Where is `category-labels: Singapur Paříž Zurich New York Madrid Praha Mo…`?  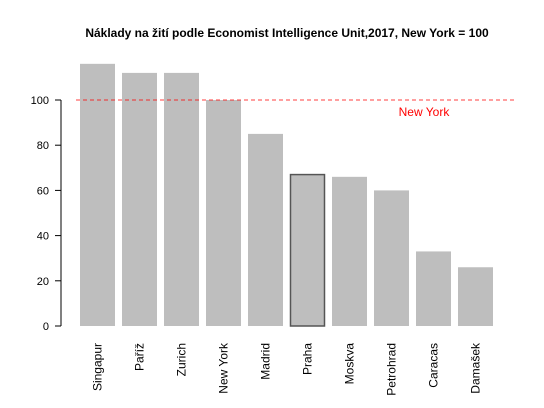
category-labels: Singapur Paříž Zurich New York Madrid Praha Mo… is located at coordinates (287, 369).